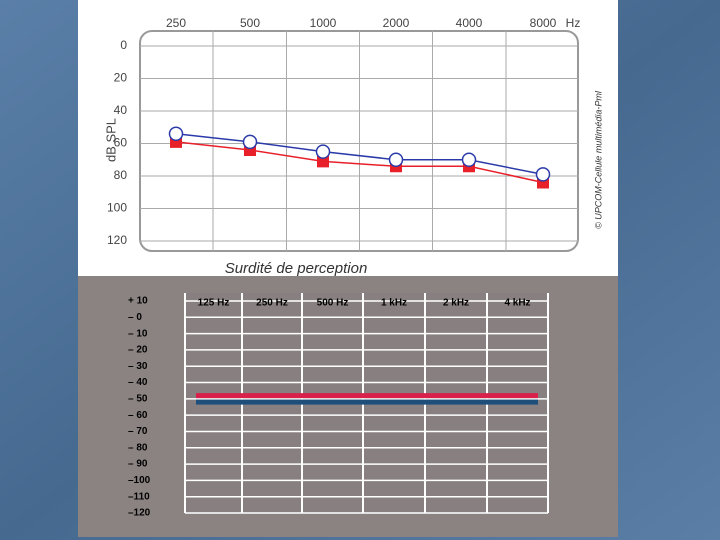  I want to click on y-tick-label: –100, so click(139, 480).